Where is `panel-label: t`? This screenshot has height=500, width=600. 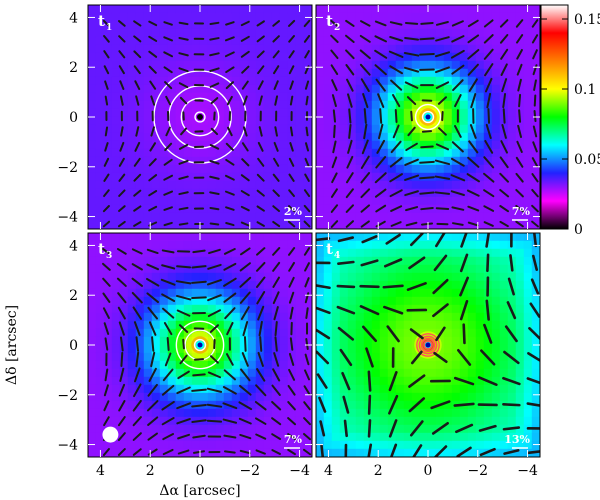
panel-label: t is located at coordinates (329, 249).